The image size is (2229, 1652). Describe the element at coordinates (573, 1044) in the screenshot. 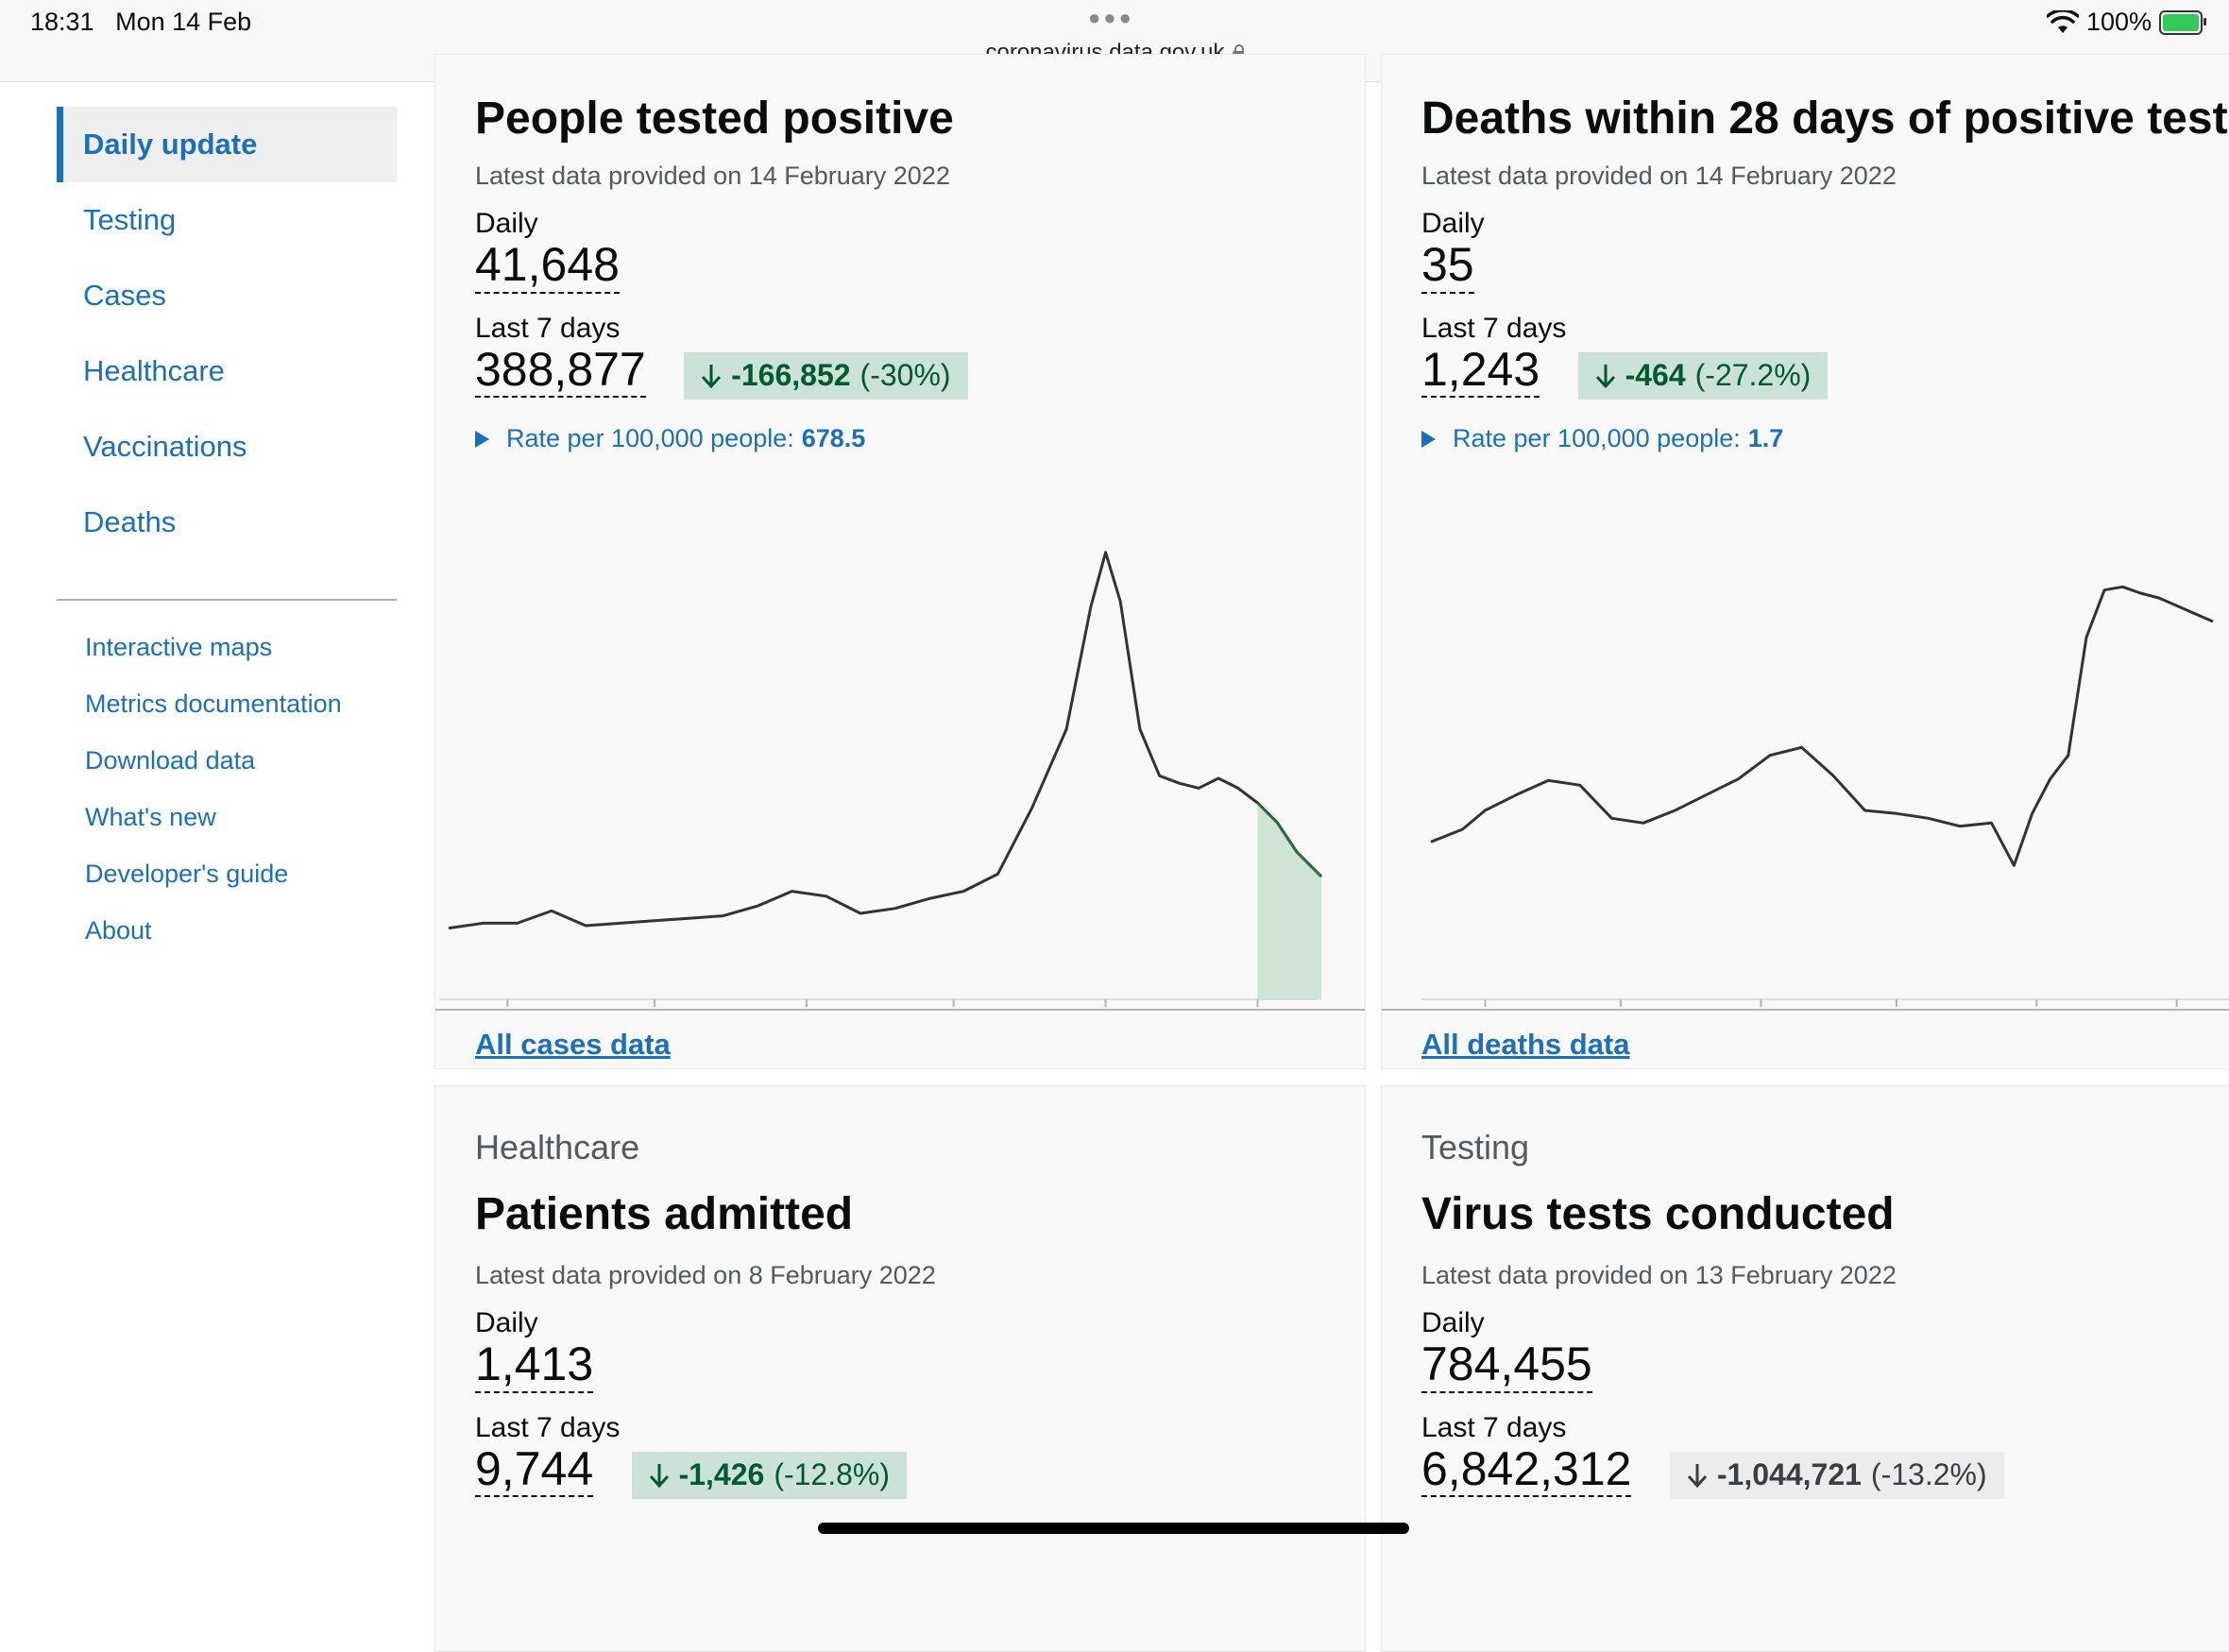

I see `all-cases-link: All cases data` at that location.